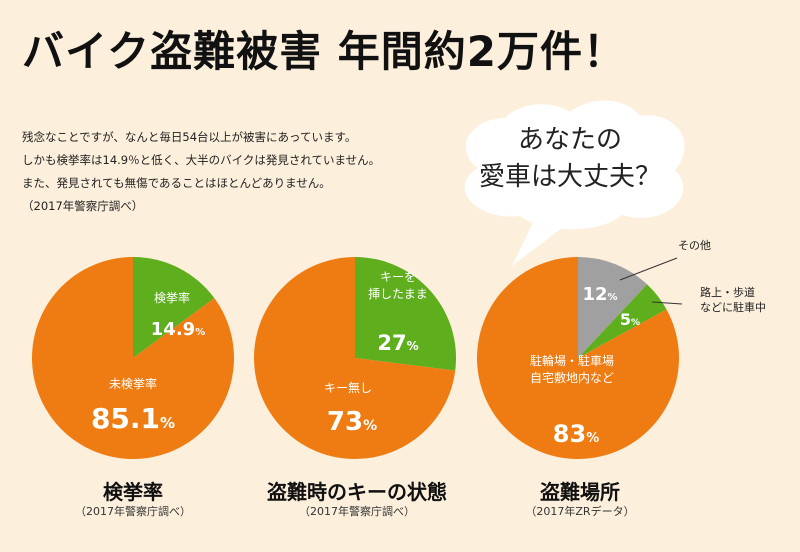 The image size is (800, 552). What do you see at coordinates (189, 137) in the screenshot?
I see `intro-line: 残念なことですが、なんと毎日54台以上が被害にあっています。` at bounding box center [189, 137].